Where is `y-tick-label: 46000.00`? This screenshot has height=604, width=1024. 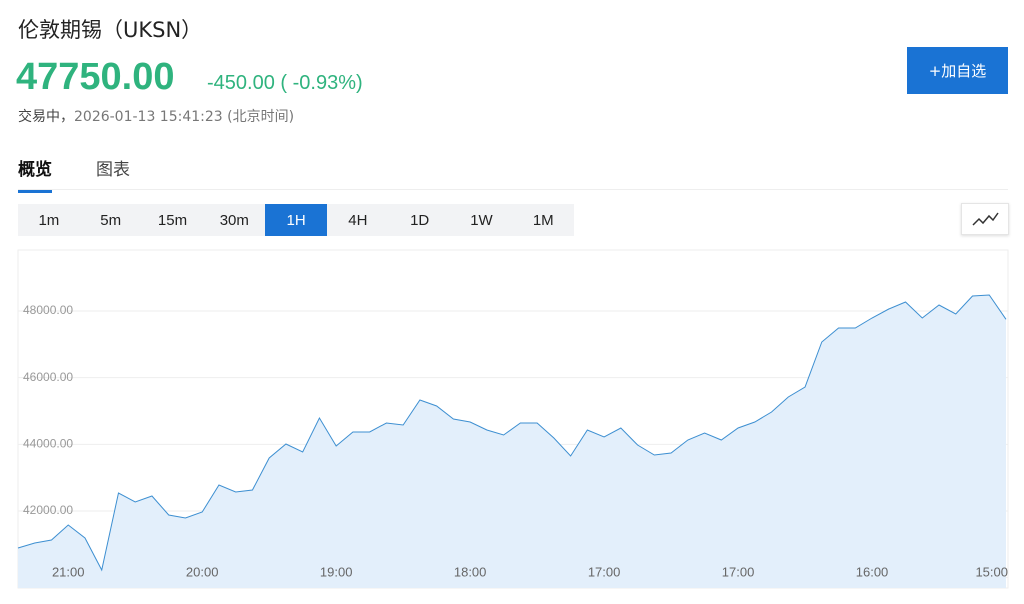
y-tick-label: 46000.00 is located at coordinates (48, 377).